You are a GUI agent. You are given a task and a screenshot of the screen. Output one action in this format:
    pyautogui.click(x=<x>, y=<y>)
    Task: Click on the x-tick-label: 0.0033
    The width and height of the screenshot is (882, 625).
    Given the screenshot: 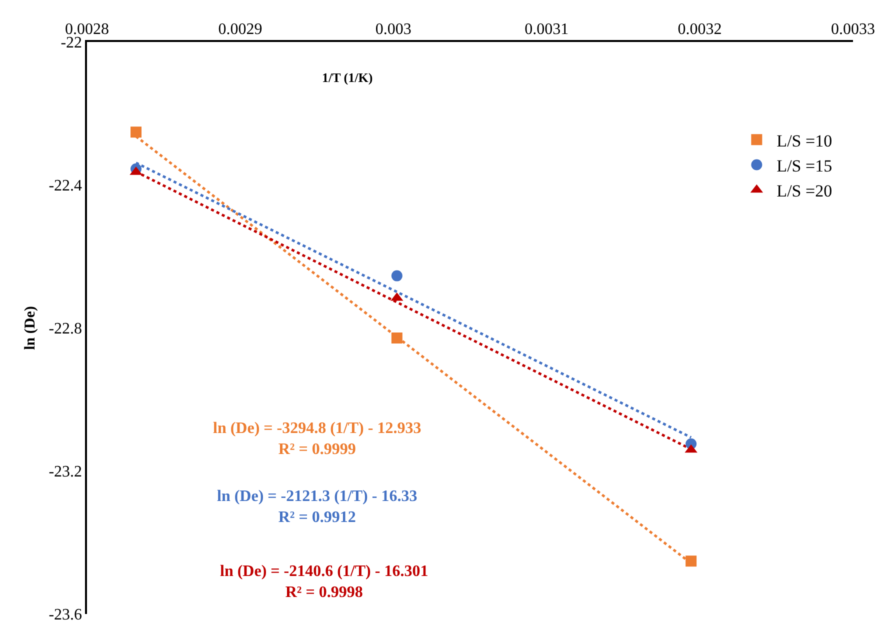 What is the action you would take?
    pyautogui.click(x=853, y=29)
    